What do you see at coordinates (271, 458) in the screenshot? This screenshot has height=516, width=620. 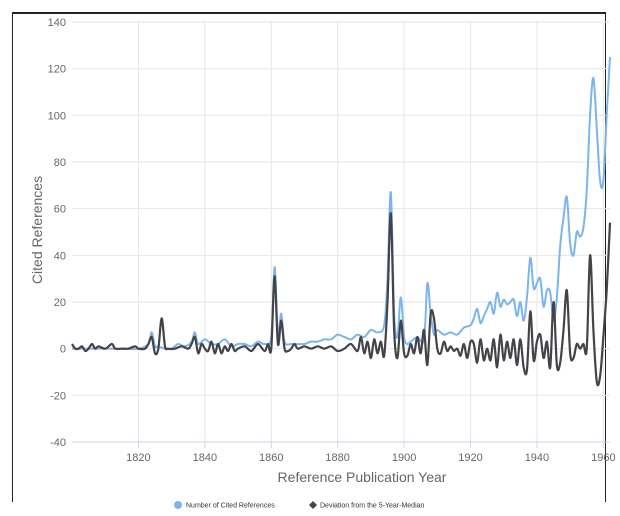 I see `x-tick-label: 1860` at bounding box center [271, 458].